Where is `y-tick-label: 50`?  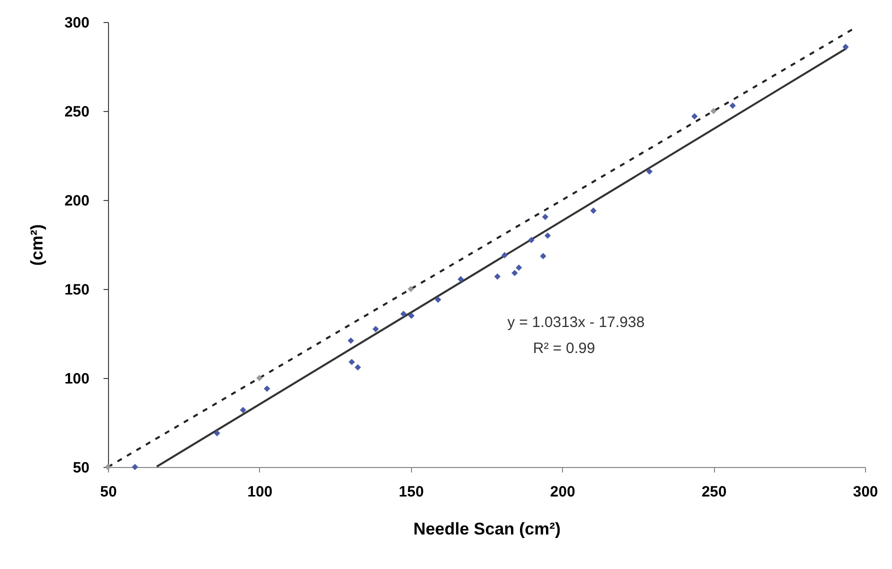
y-tick-label: 50 is located at coordinates (81, 468).